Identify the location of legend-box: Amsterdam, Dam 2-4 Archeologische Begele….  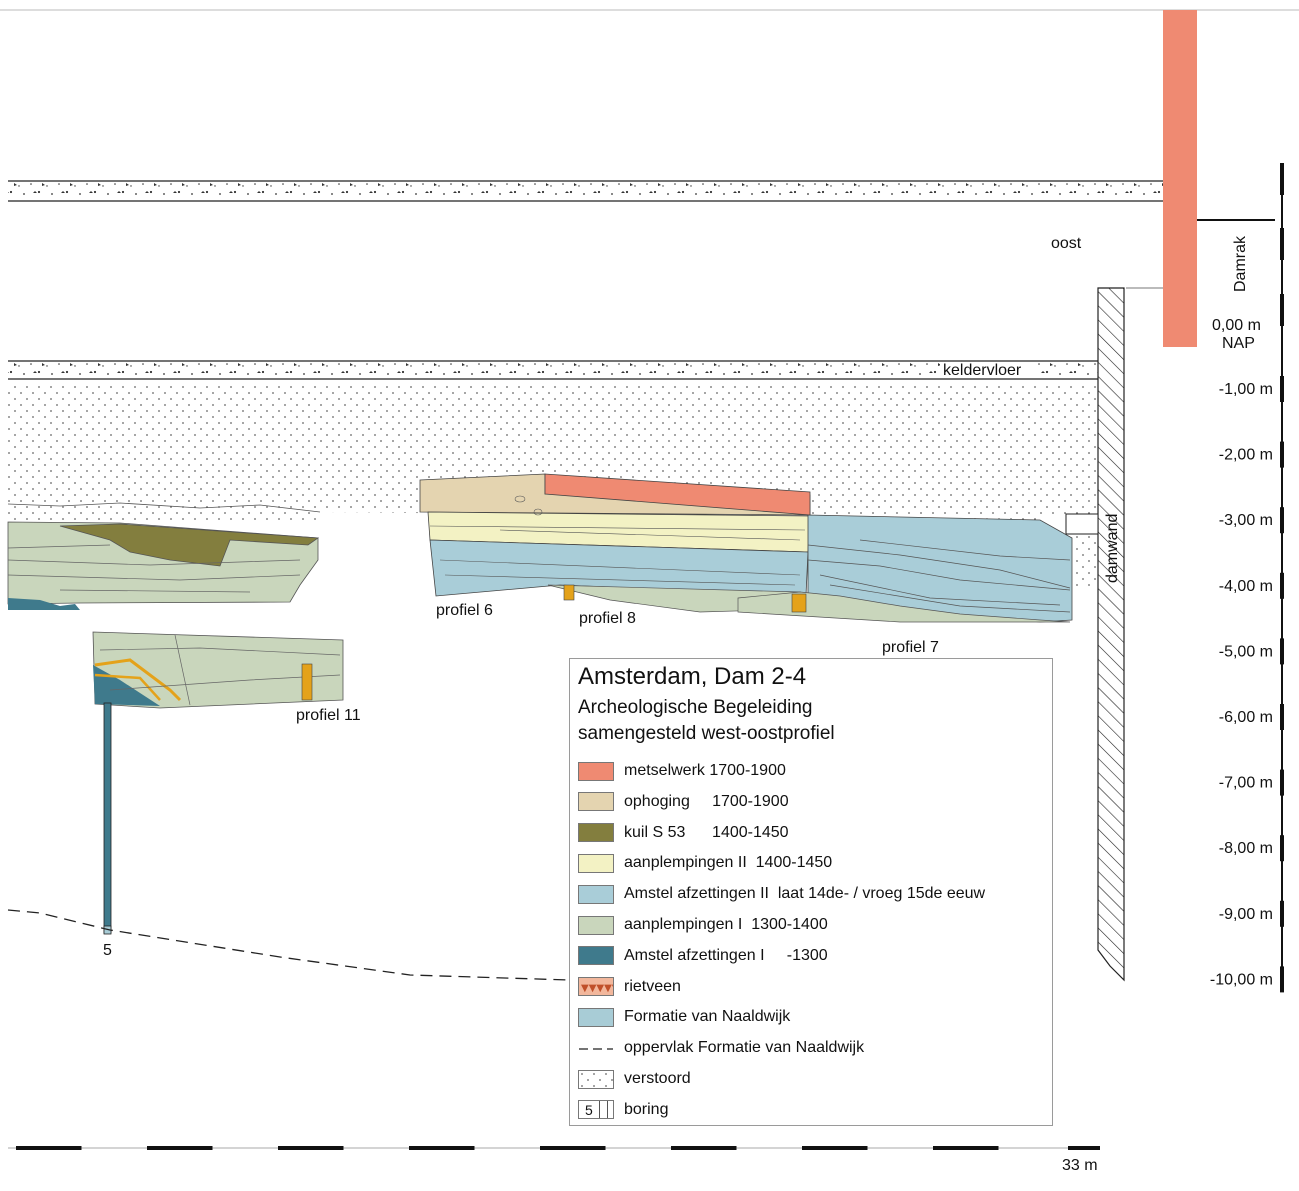
(811, 892).